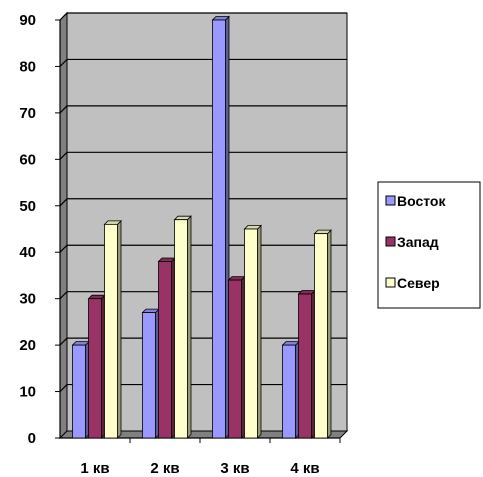  Describe the element at coordinates (27, 113) in the screenshot. I see `y-tick-label: 70` at that location.